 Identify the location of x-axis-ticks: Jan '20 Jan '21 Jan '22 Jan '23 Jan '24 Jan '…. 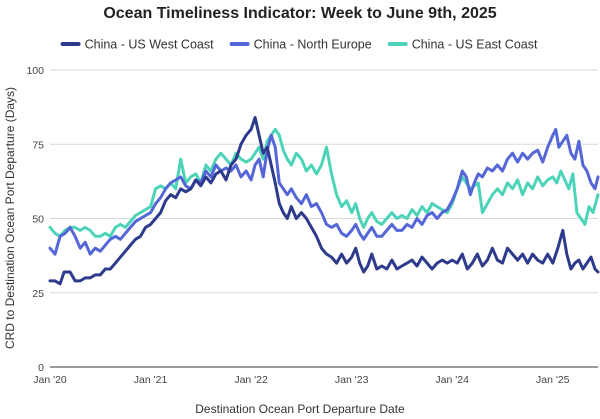
(301, 380).